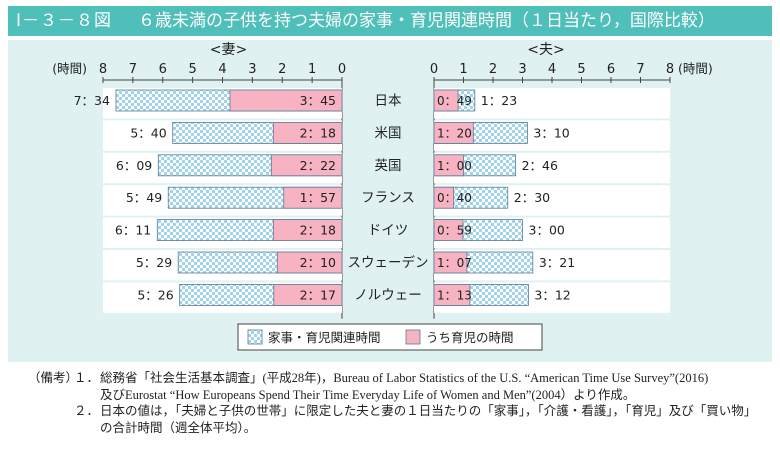 This screenshot has height=460, width=780. What do you see at coordinates (551, 132) in the screenshot?
I see `husband-total-label: 3：10` at bounding box center [551, 132].